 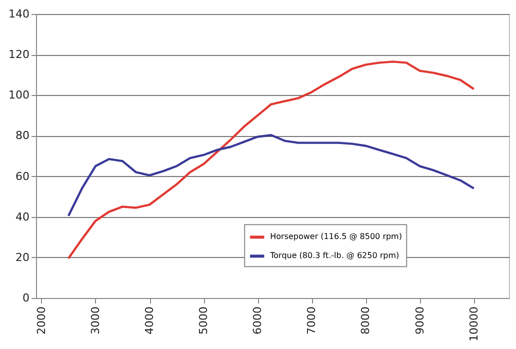 What do you see at coordinates (23, 135) in the screenshot?
I see `y-tick-label: 80` at bounding box center [23, 135].